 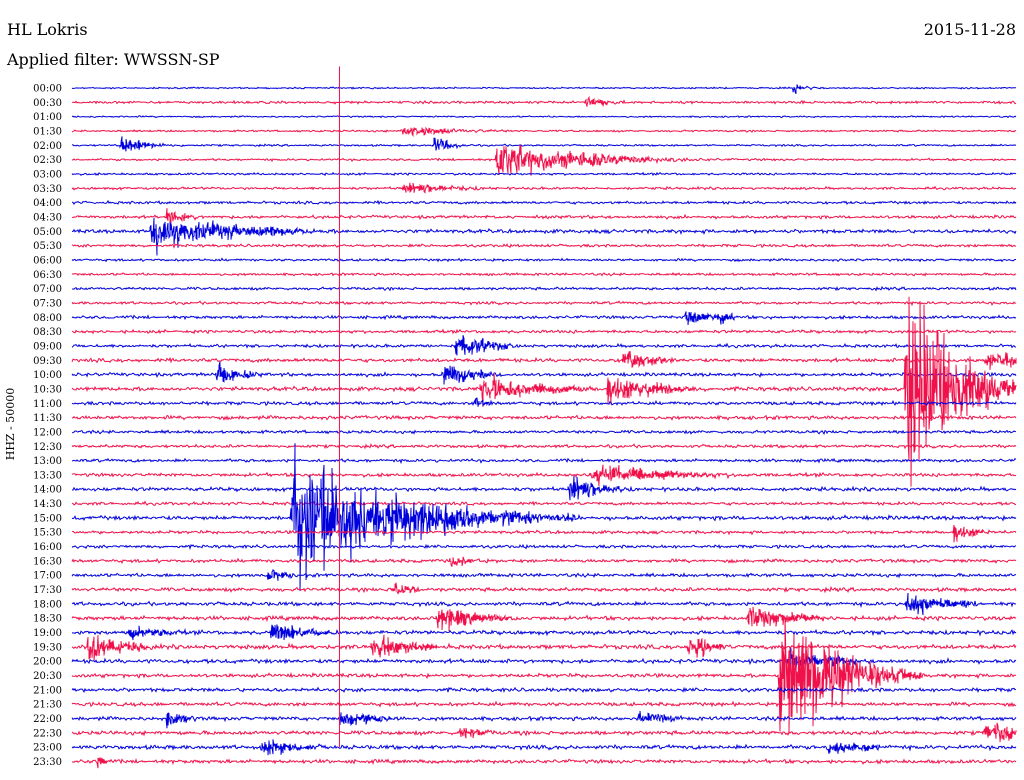 What do you see at coordinates (47, 346) in the screenshot?
I see `time-label: 09:00` at bounding box center [47, 346].